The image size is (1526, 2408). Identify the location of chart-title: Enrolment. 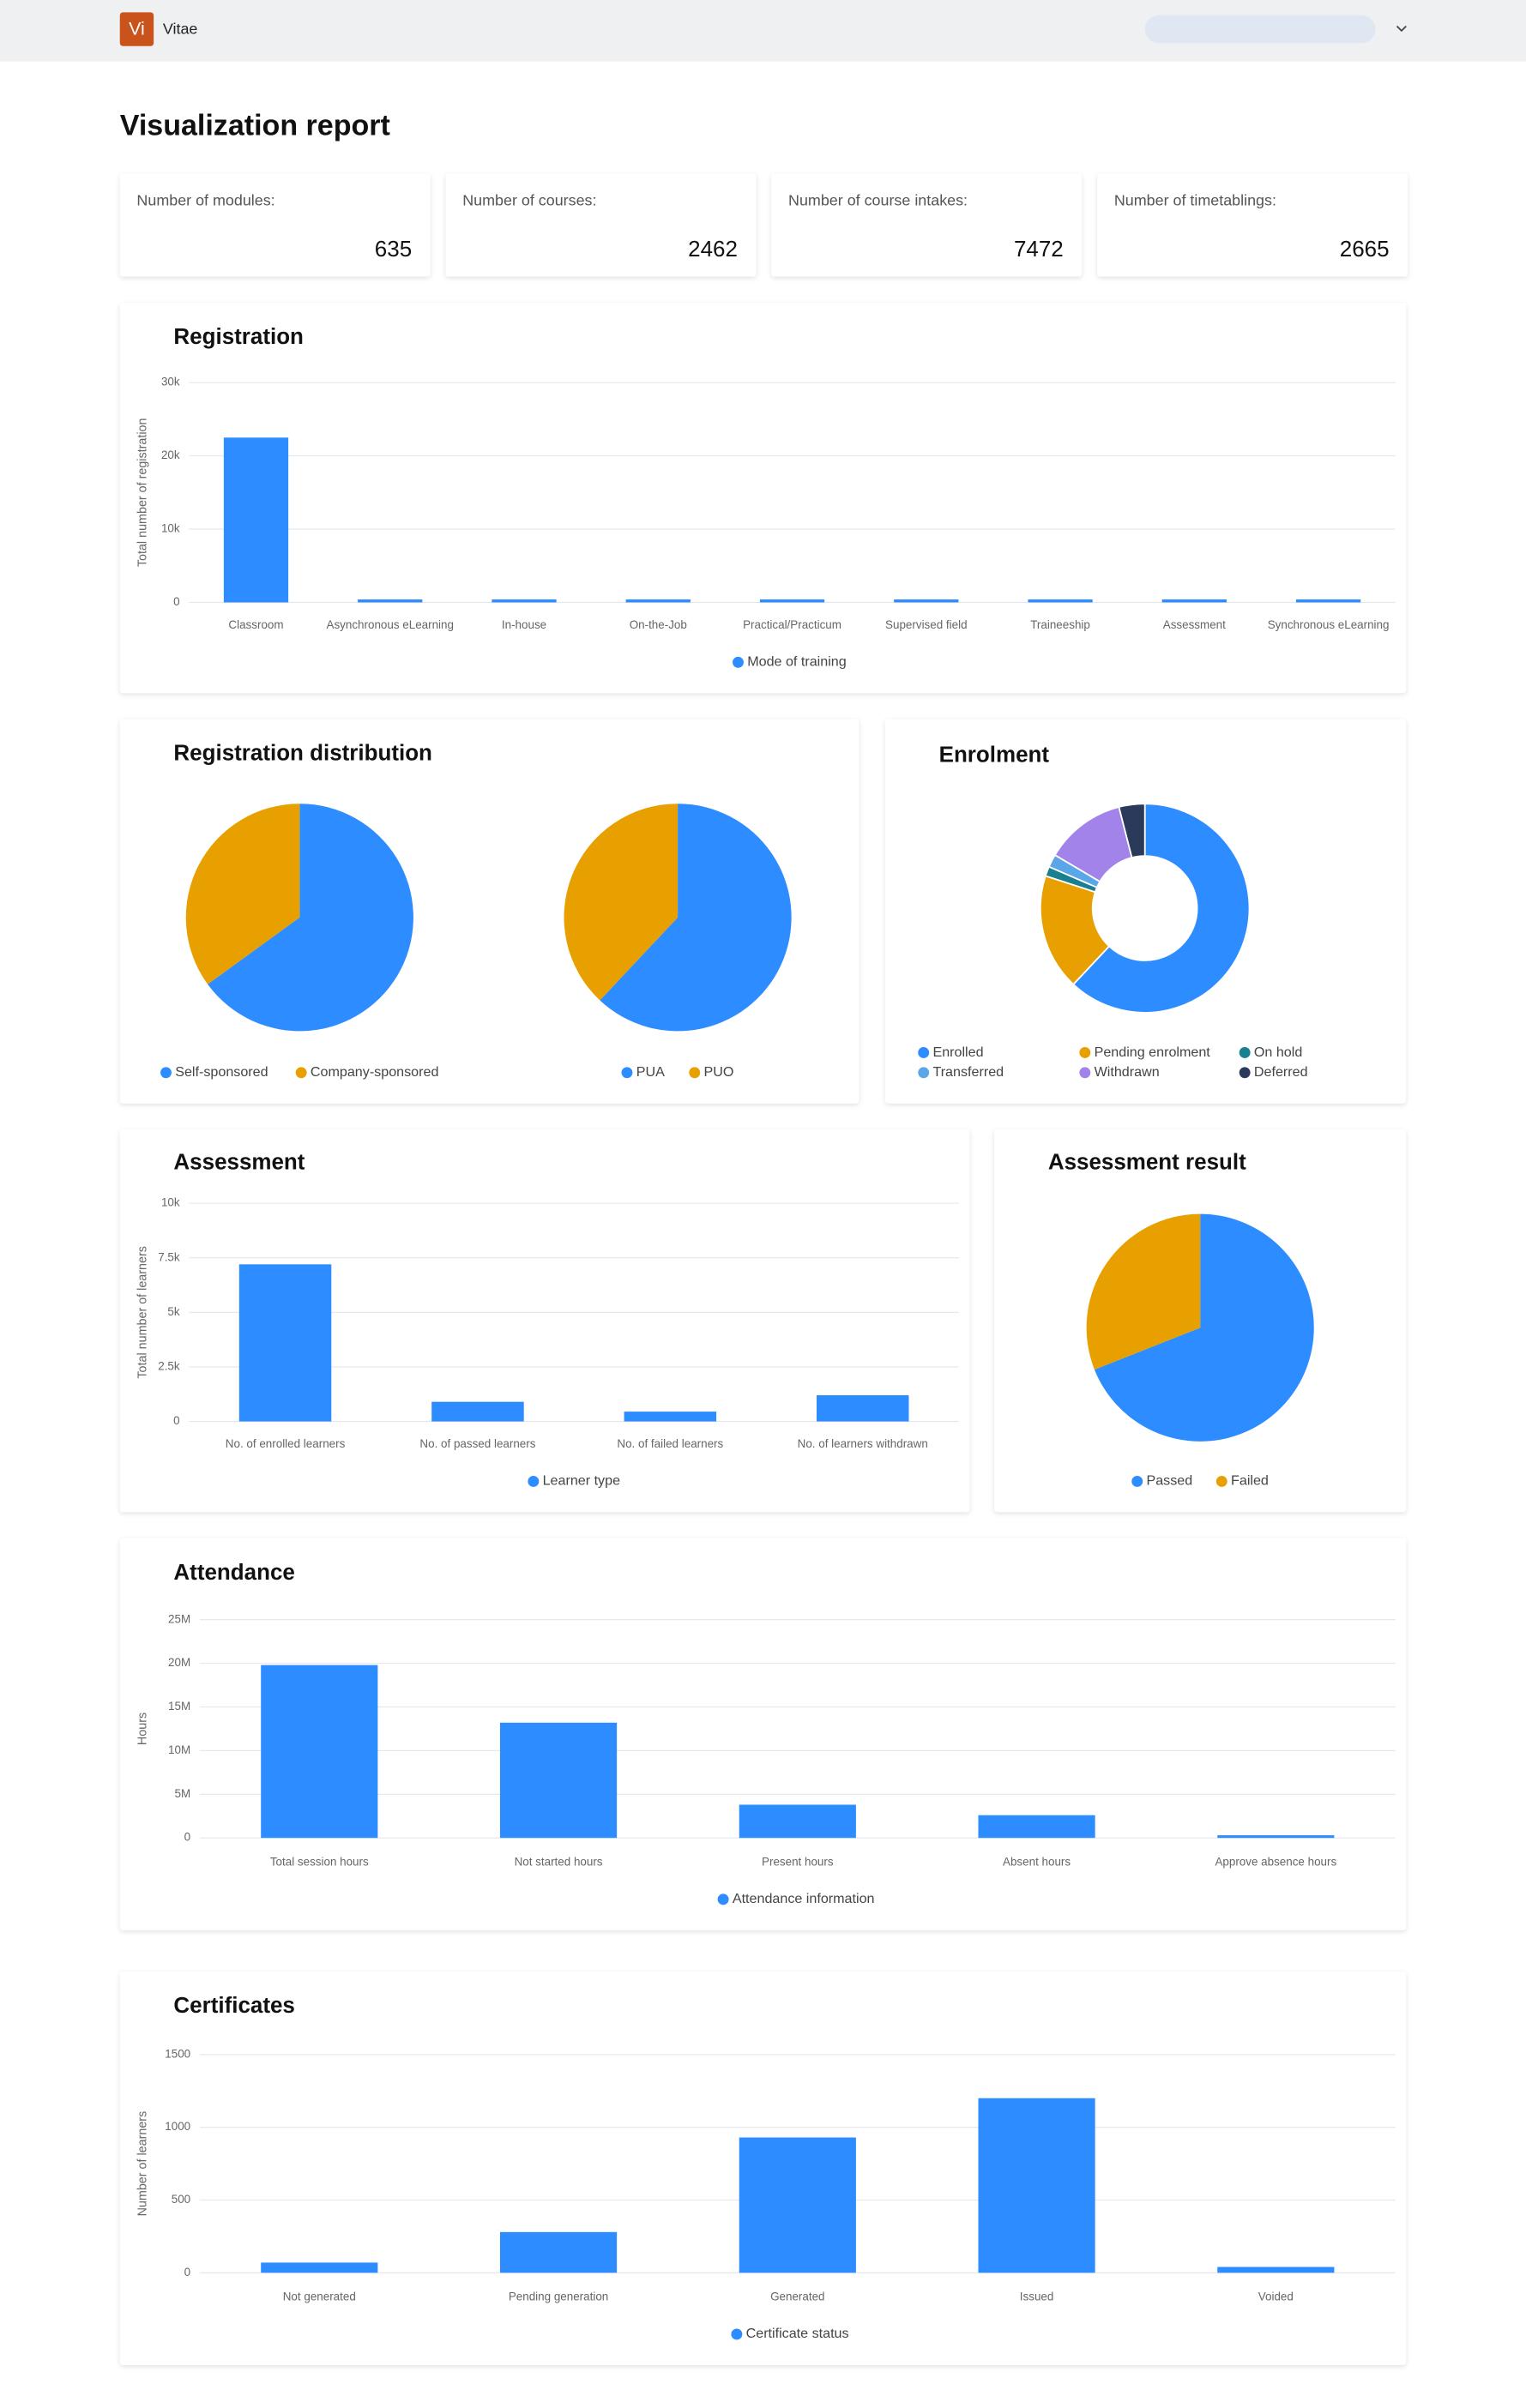
(994, 755).